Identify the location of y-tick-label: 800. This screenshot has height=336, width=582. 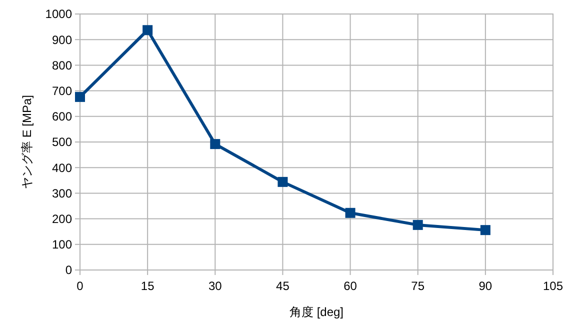
(62, 65).